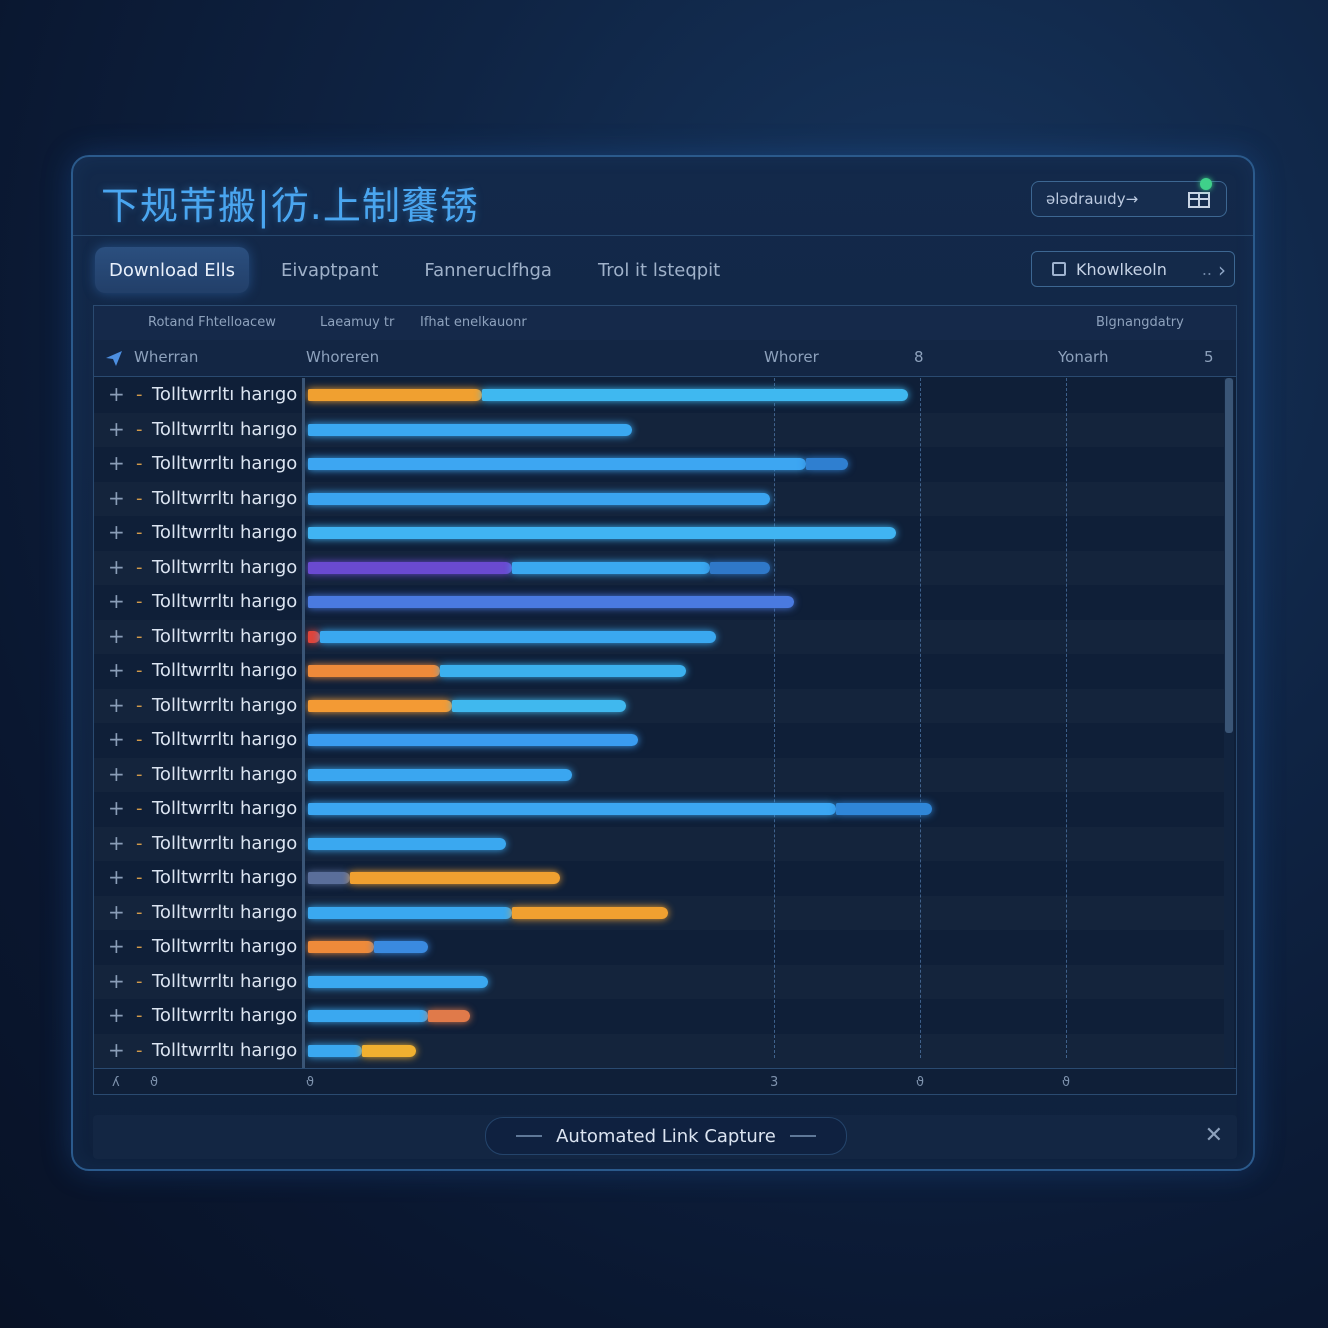 This screenshot has height=1328, width=1328. What do you see at coordinates (488, 270) in the screenshot?
I see `tab-fanneruclfhga: Fanneruclfhga` at bounding box center [488, 270].